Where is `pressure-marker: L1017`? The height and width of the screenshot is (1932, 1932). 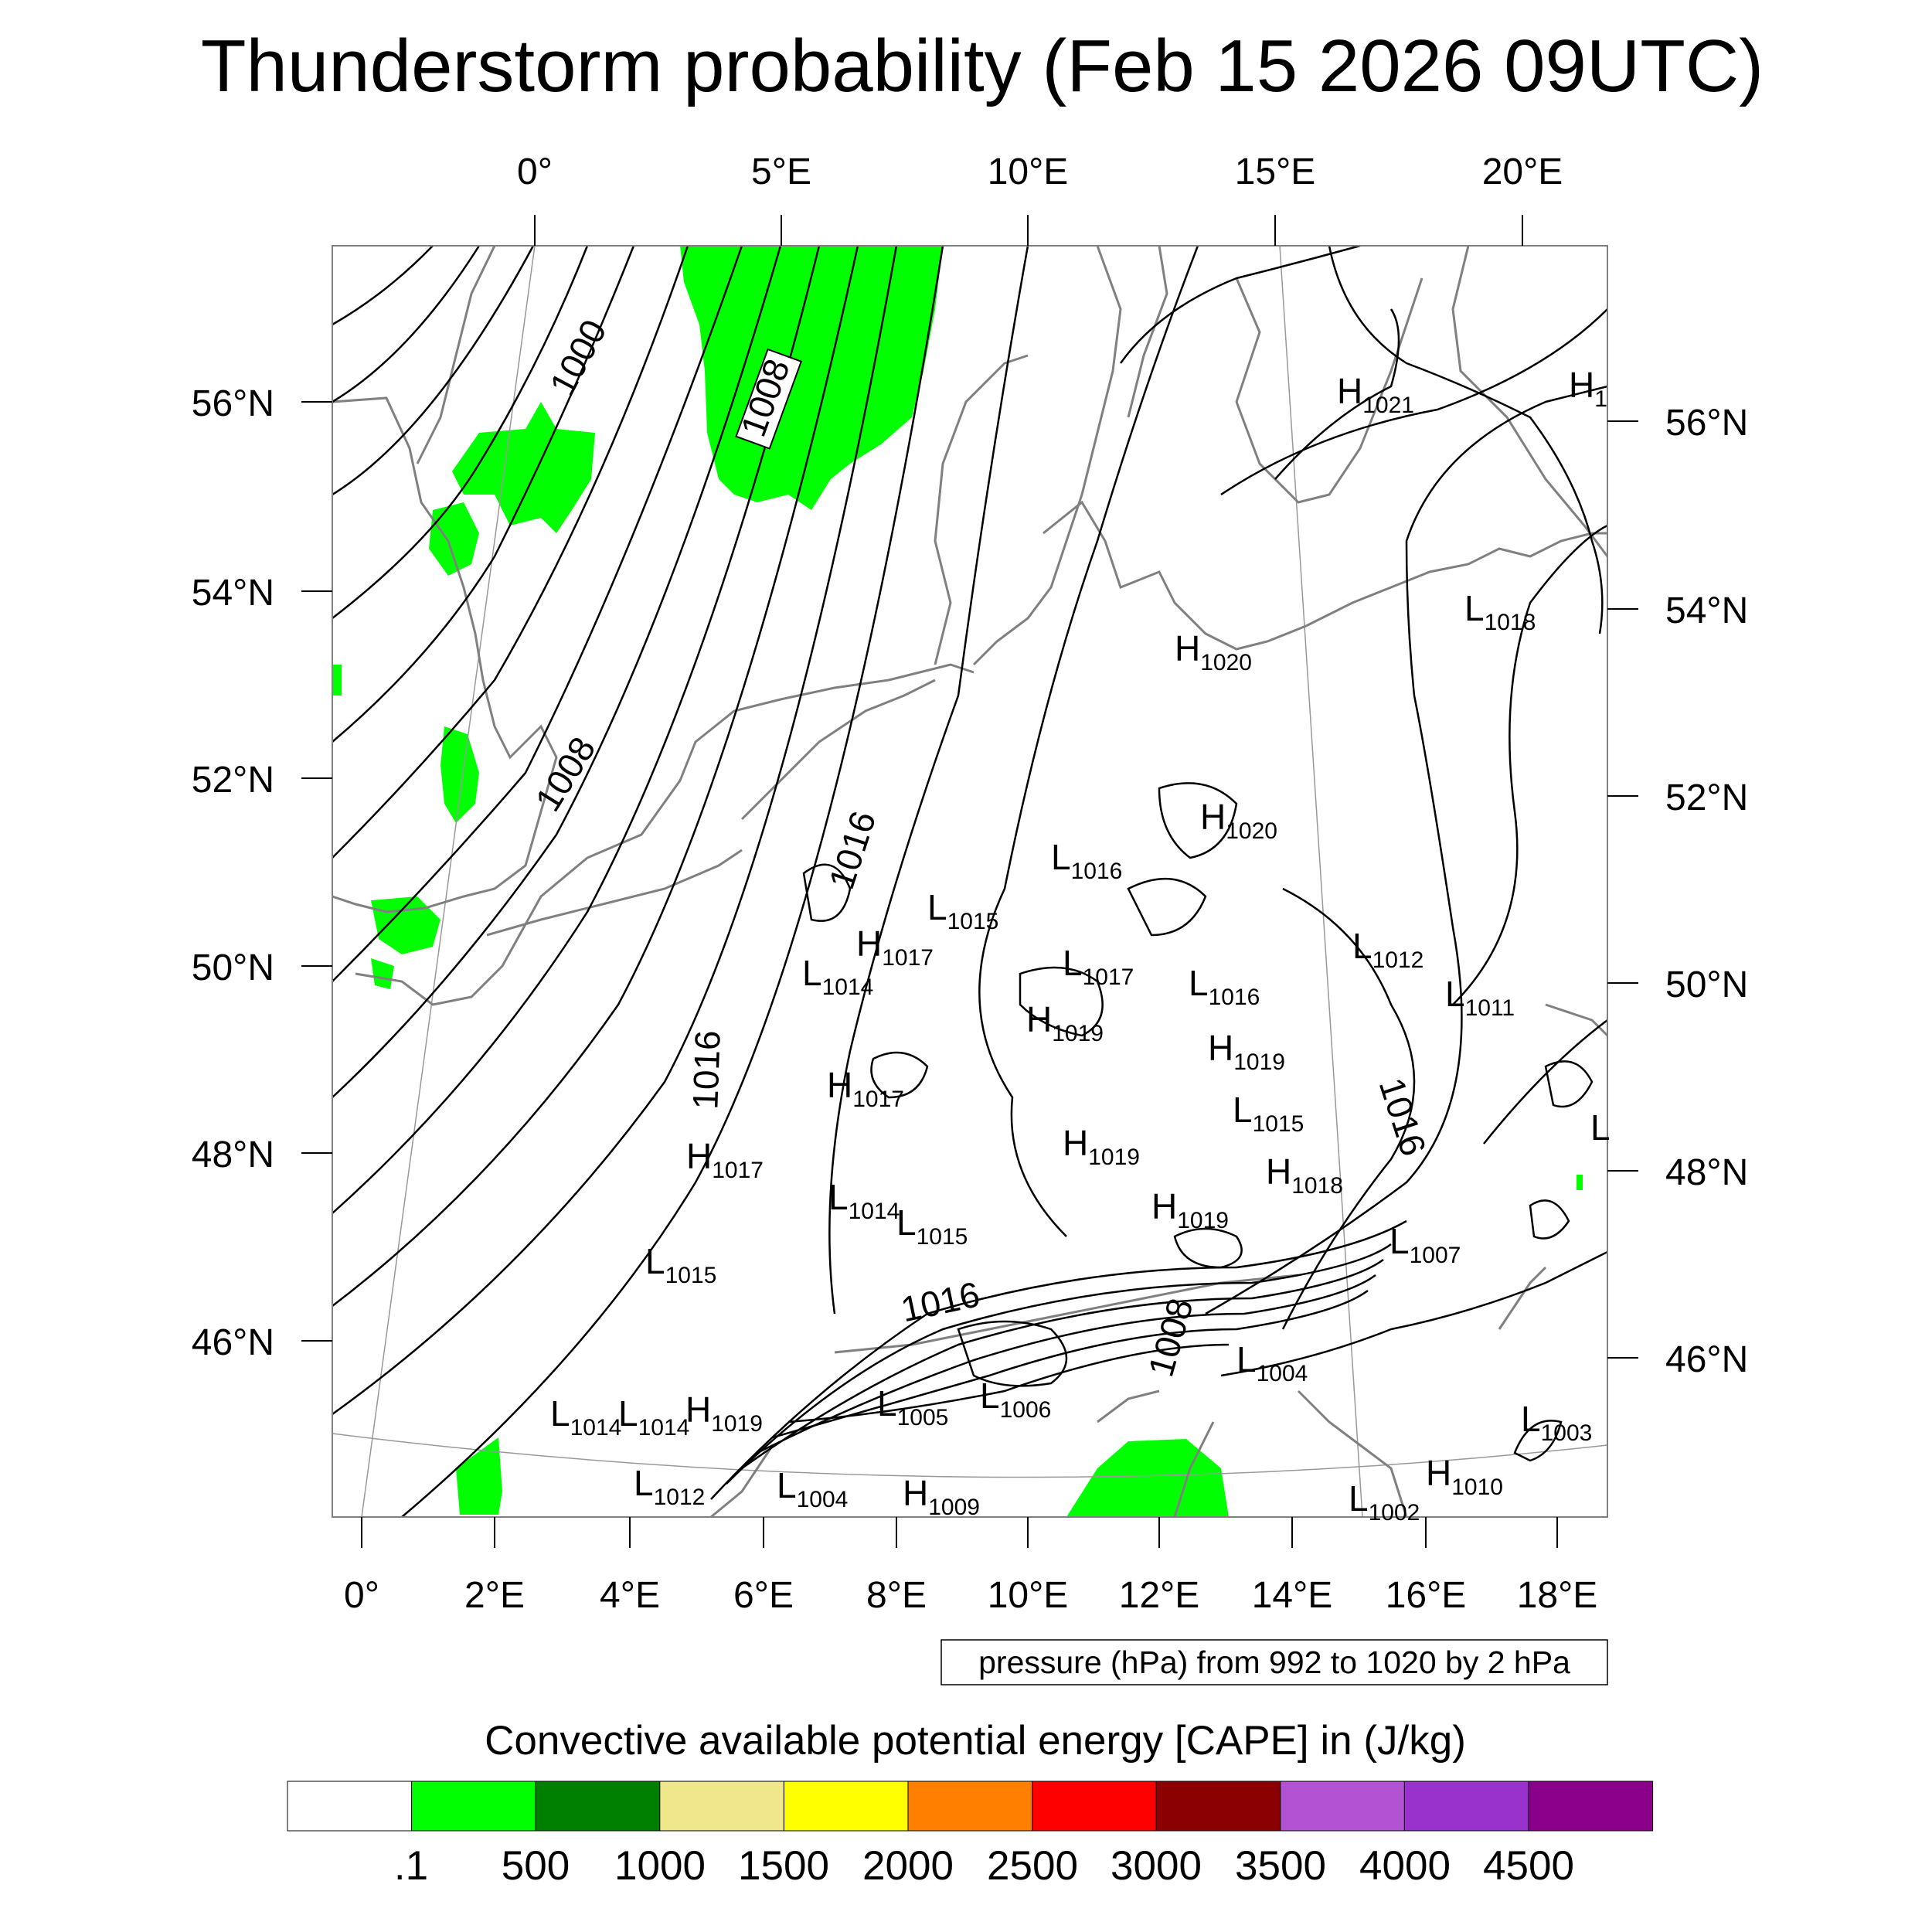
pressure-marker: L1017 is located at coordinates (1099, 967).